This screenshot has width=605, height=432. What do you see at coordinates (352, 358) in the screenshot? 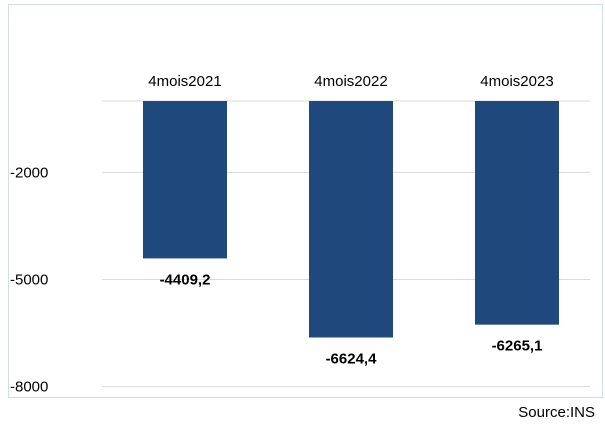
I see `data-label: -6624,4` at bounding box center [352, 358].